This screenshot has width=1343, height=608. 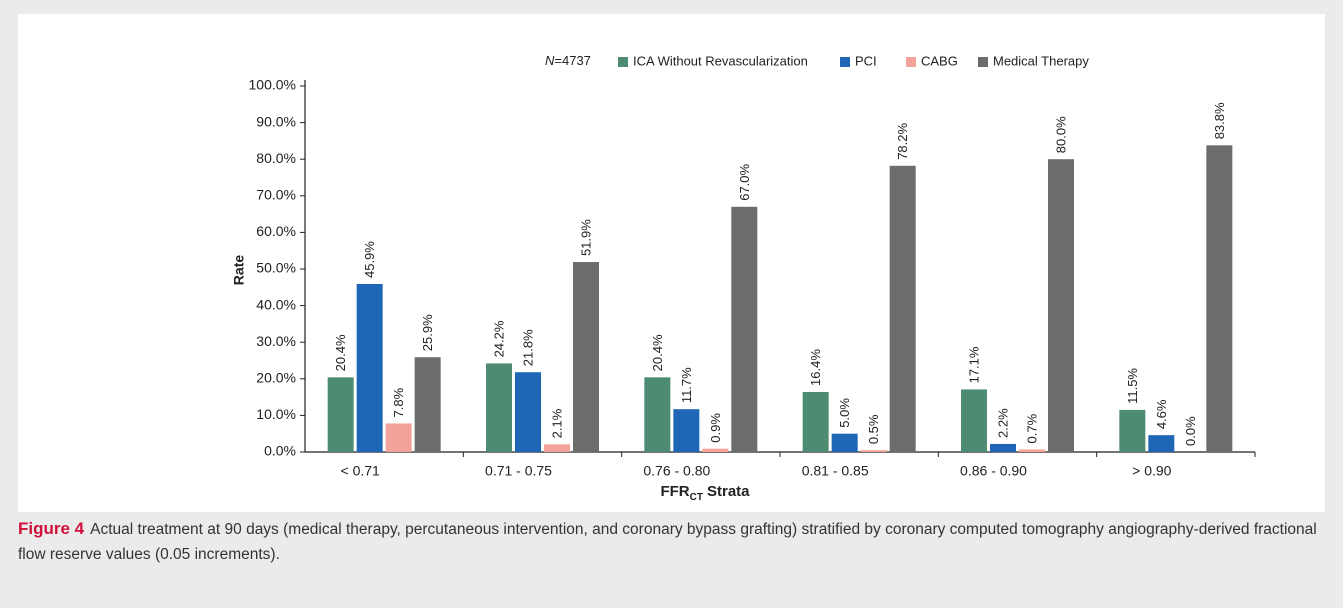 I want to click on value-label: 67.0%, so click(x=744, y=181).